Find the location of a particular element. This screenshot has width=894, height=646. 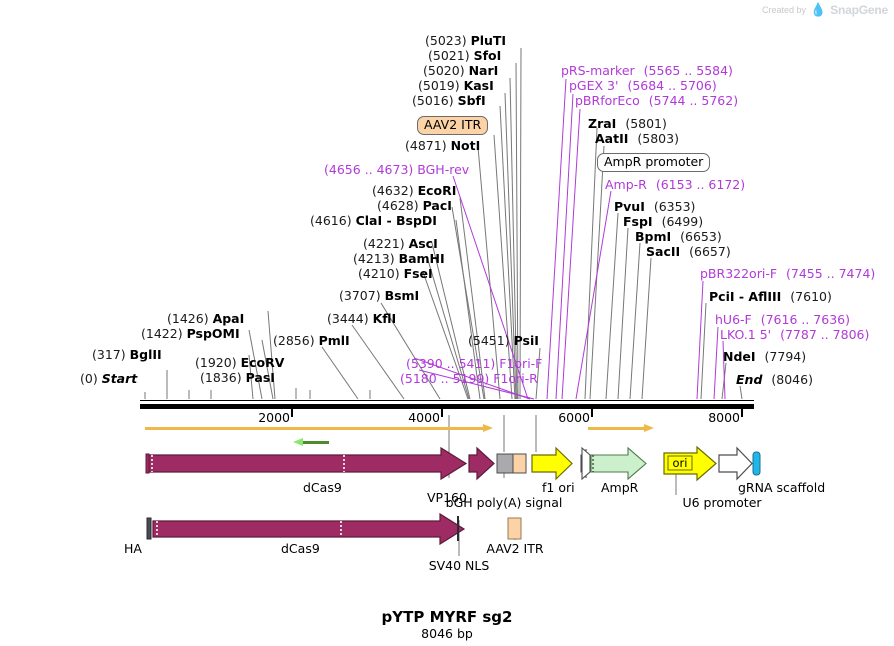

feature-dcas9-row1 is located at coordinates (306, 463).